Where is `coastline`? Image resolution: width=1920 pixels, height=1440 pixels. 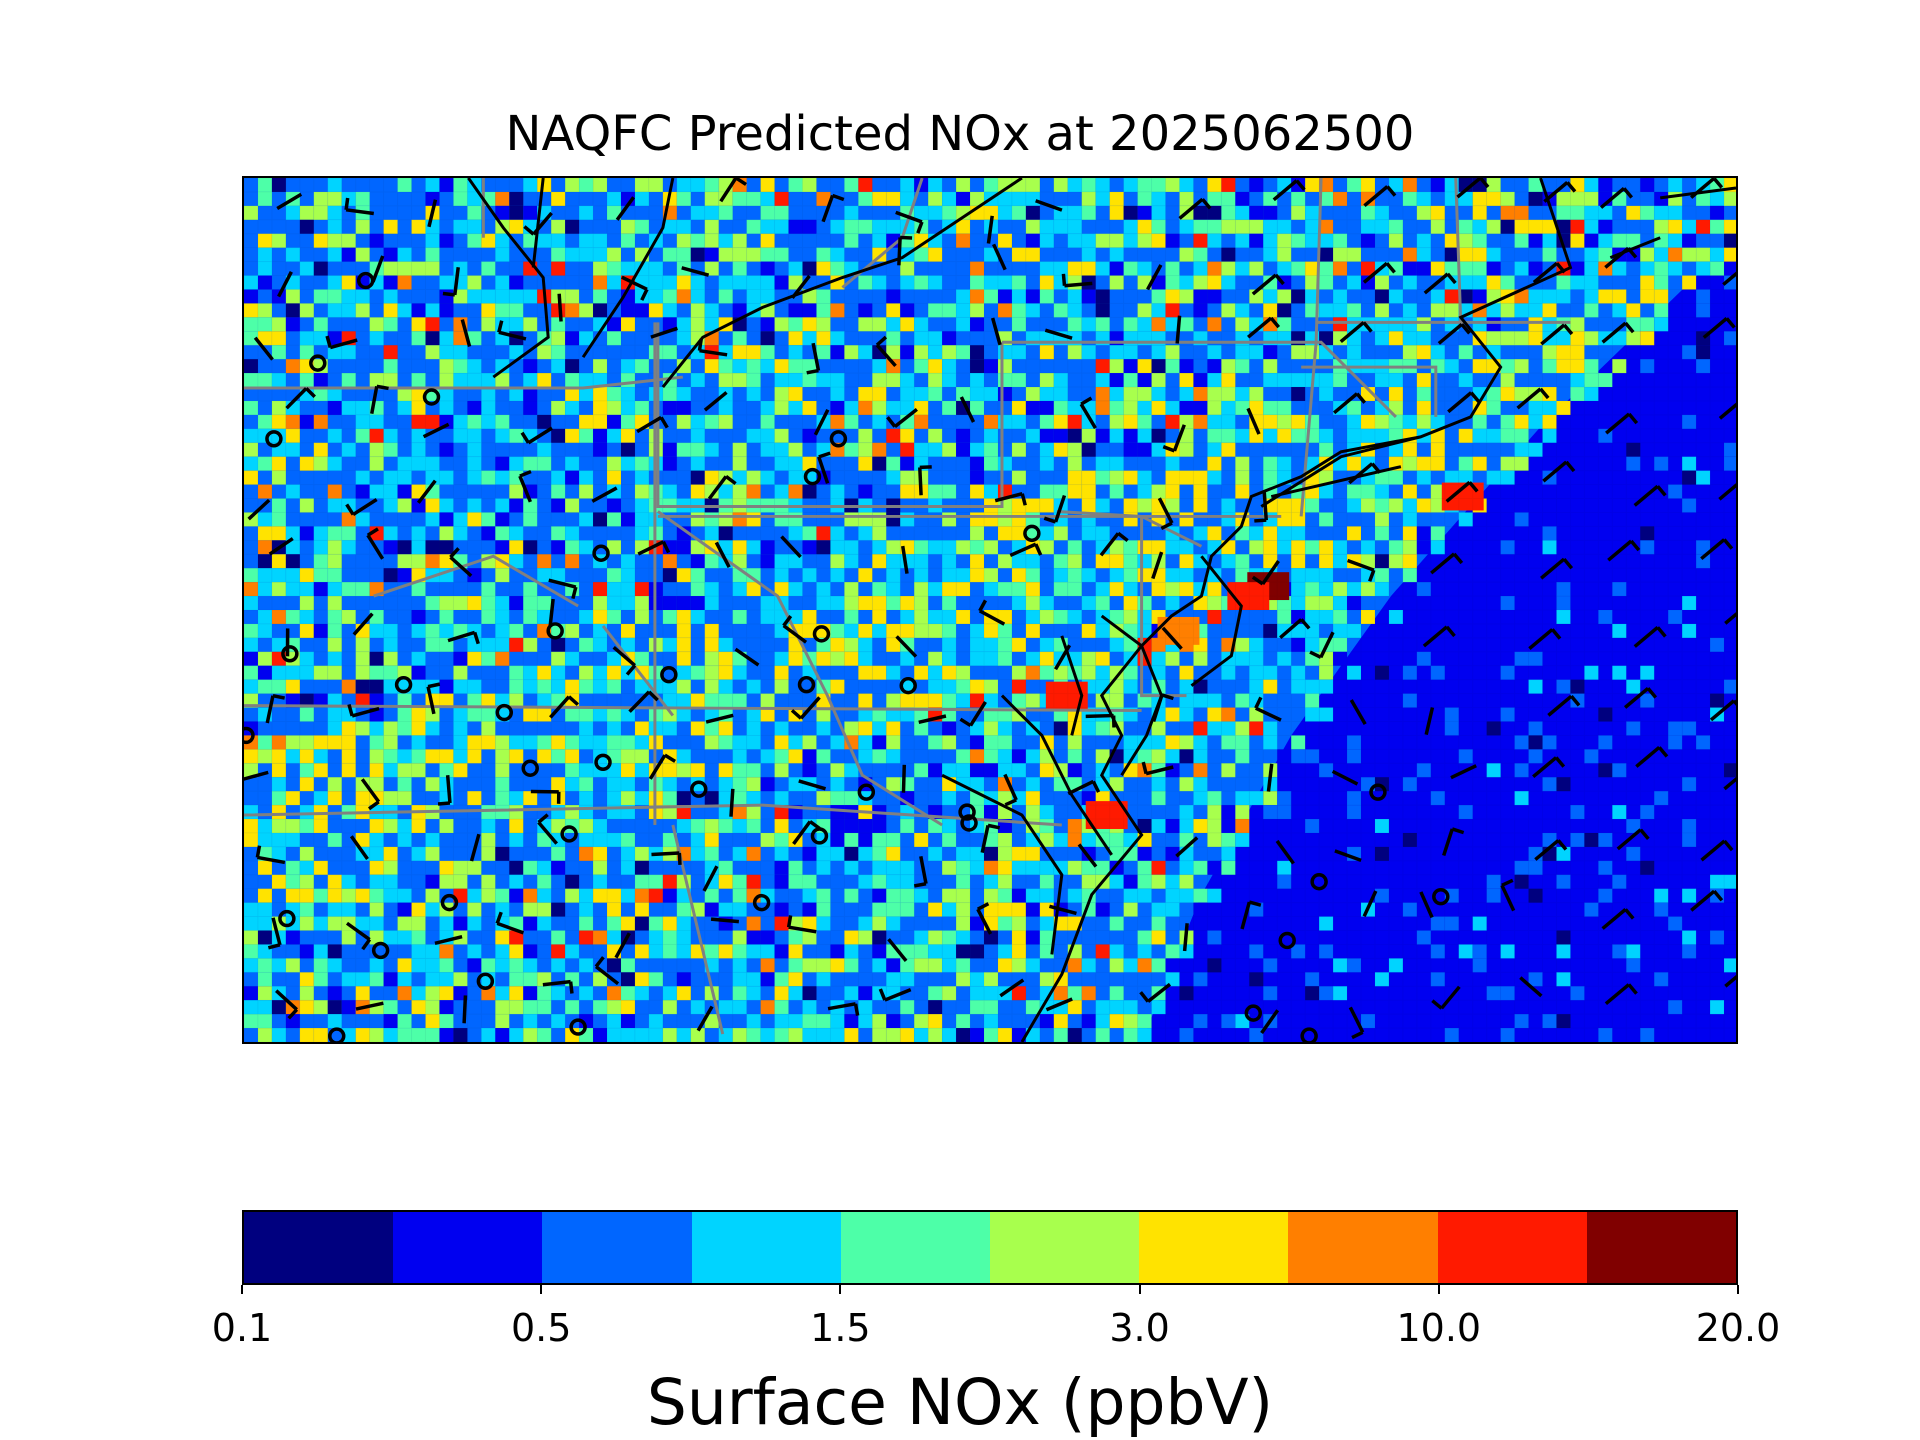 coastline is located at coordinates (628, 268).